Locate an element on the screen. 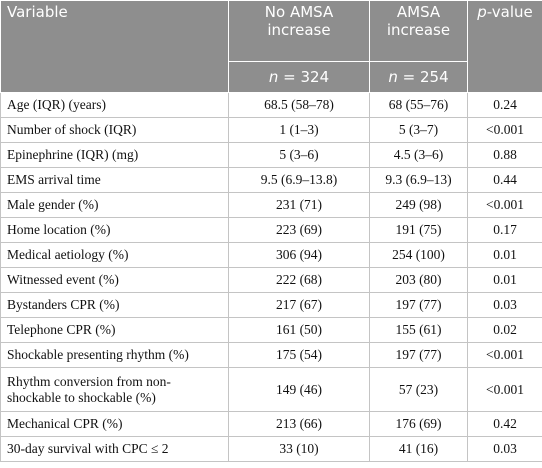 This screenshot has height=468, width=542. value-cell: 68 (55–76) is located at coordinates (418, 105).